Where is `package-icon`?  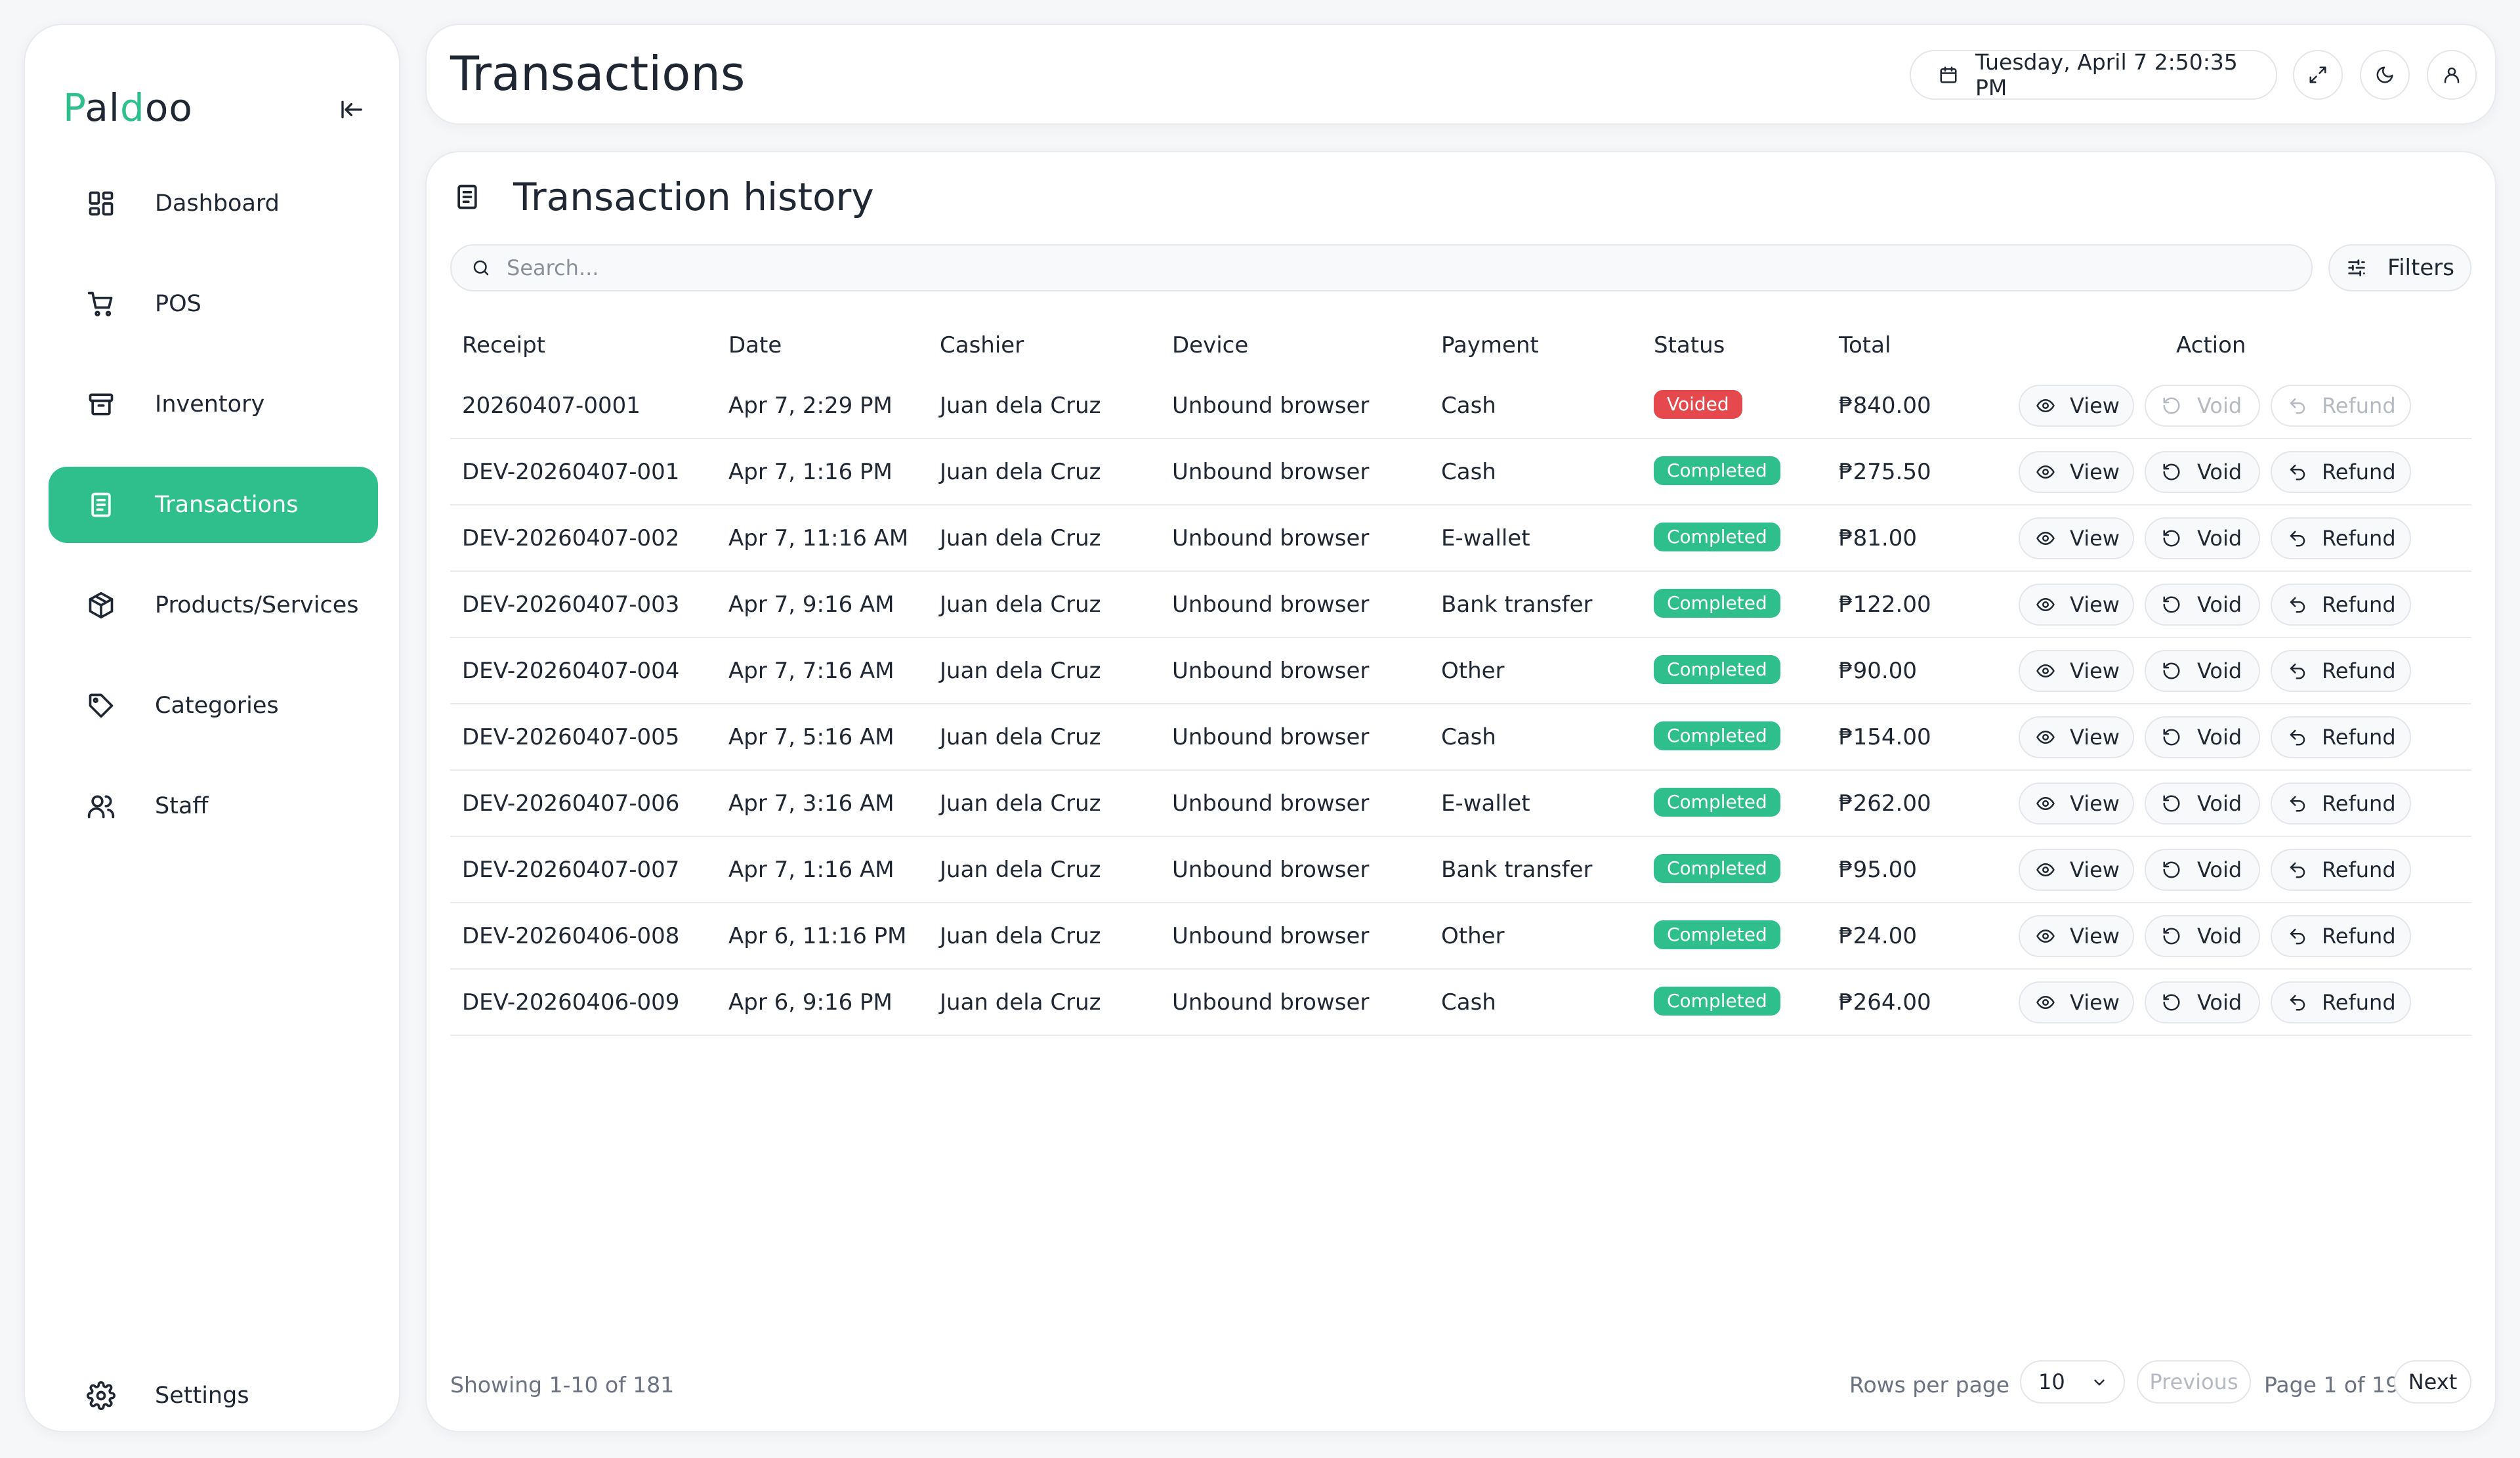 package-icon is located at coordinates (101, 605).